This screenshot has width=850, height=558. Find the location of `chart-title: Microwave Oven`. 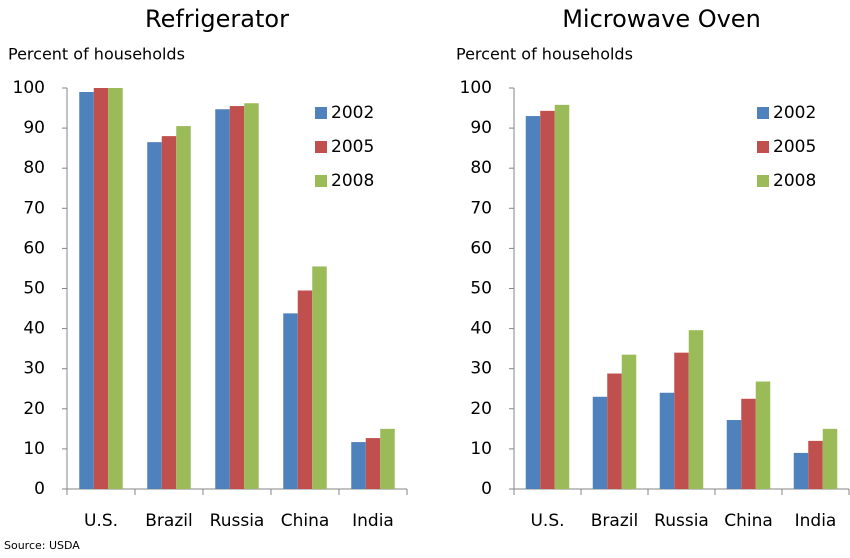

chart-title: Microwave Oven is located at coordinates (661, 19).